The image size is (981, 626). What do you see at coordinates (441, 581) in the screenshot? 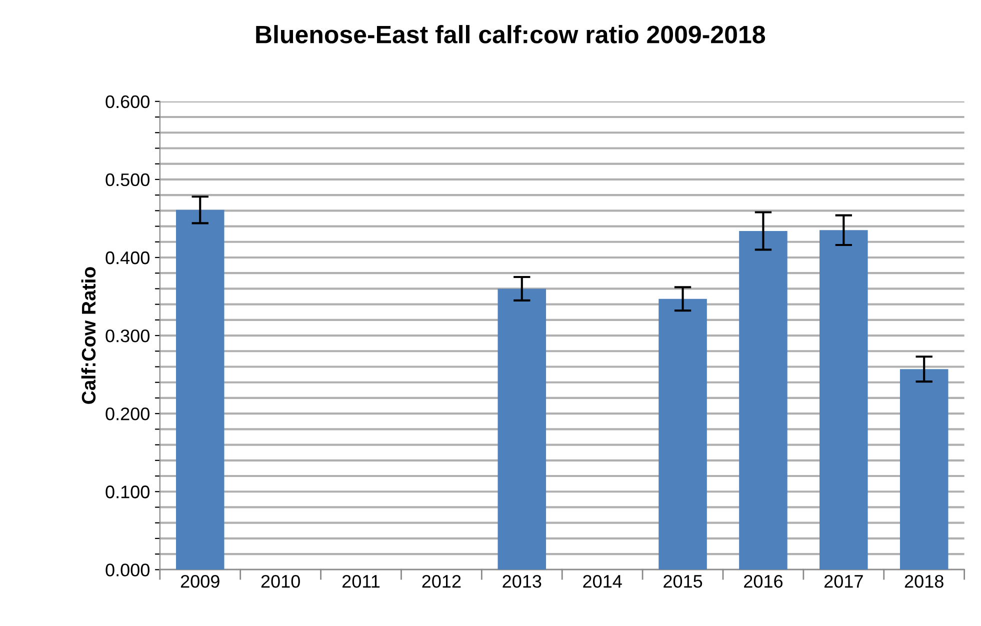
I see `x-tick-label: 2012` at bounding box center [441, 581].